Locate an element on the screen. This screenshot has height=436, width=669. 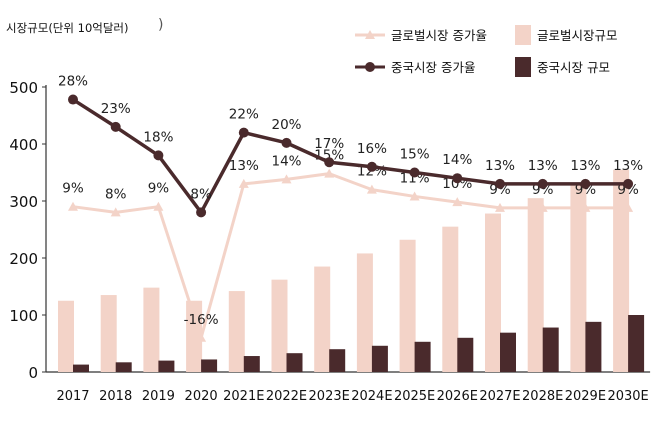
china-growth-label: 22% is located at coordinates (244, 115).